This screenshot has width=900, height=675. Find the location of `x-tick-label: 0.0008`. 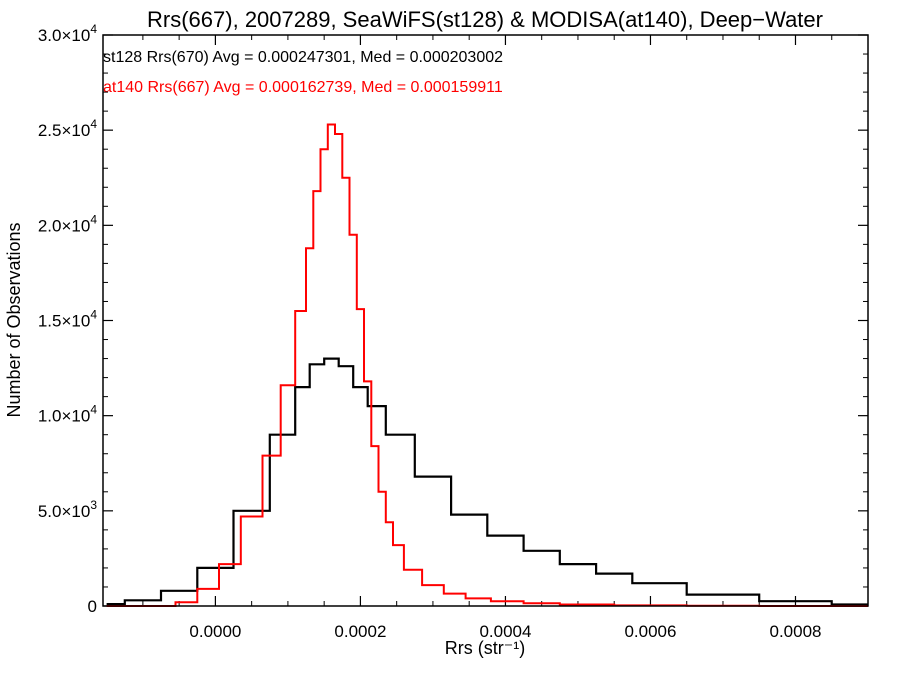

x-tick-label: 0.0008 is located at coordinates (795, 631).